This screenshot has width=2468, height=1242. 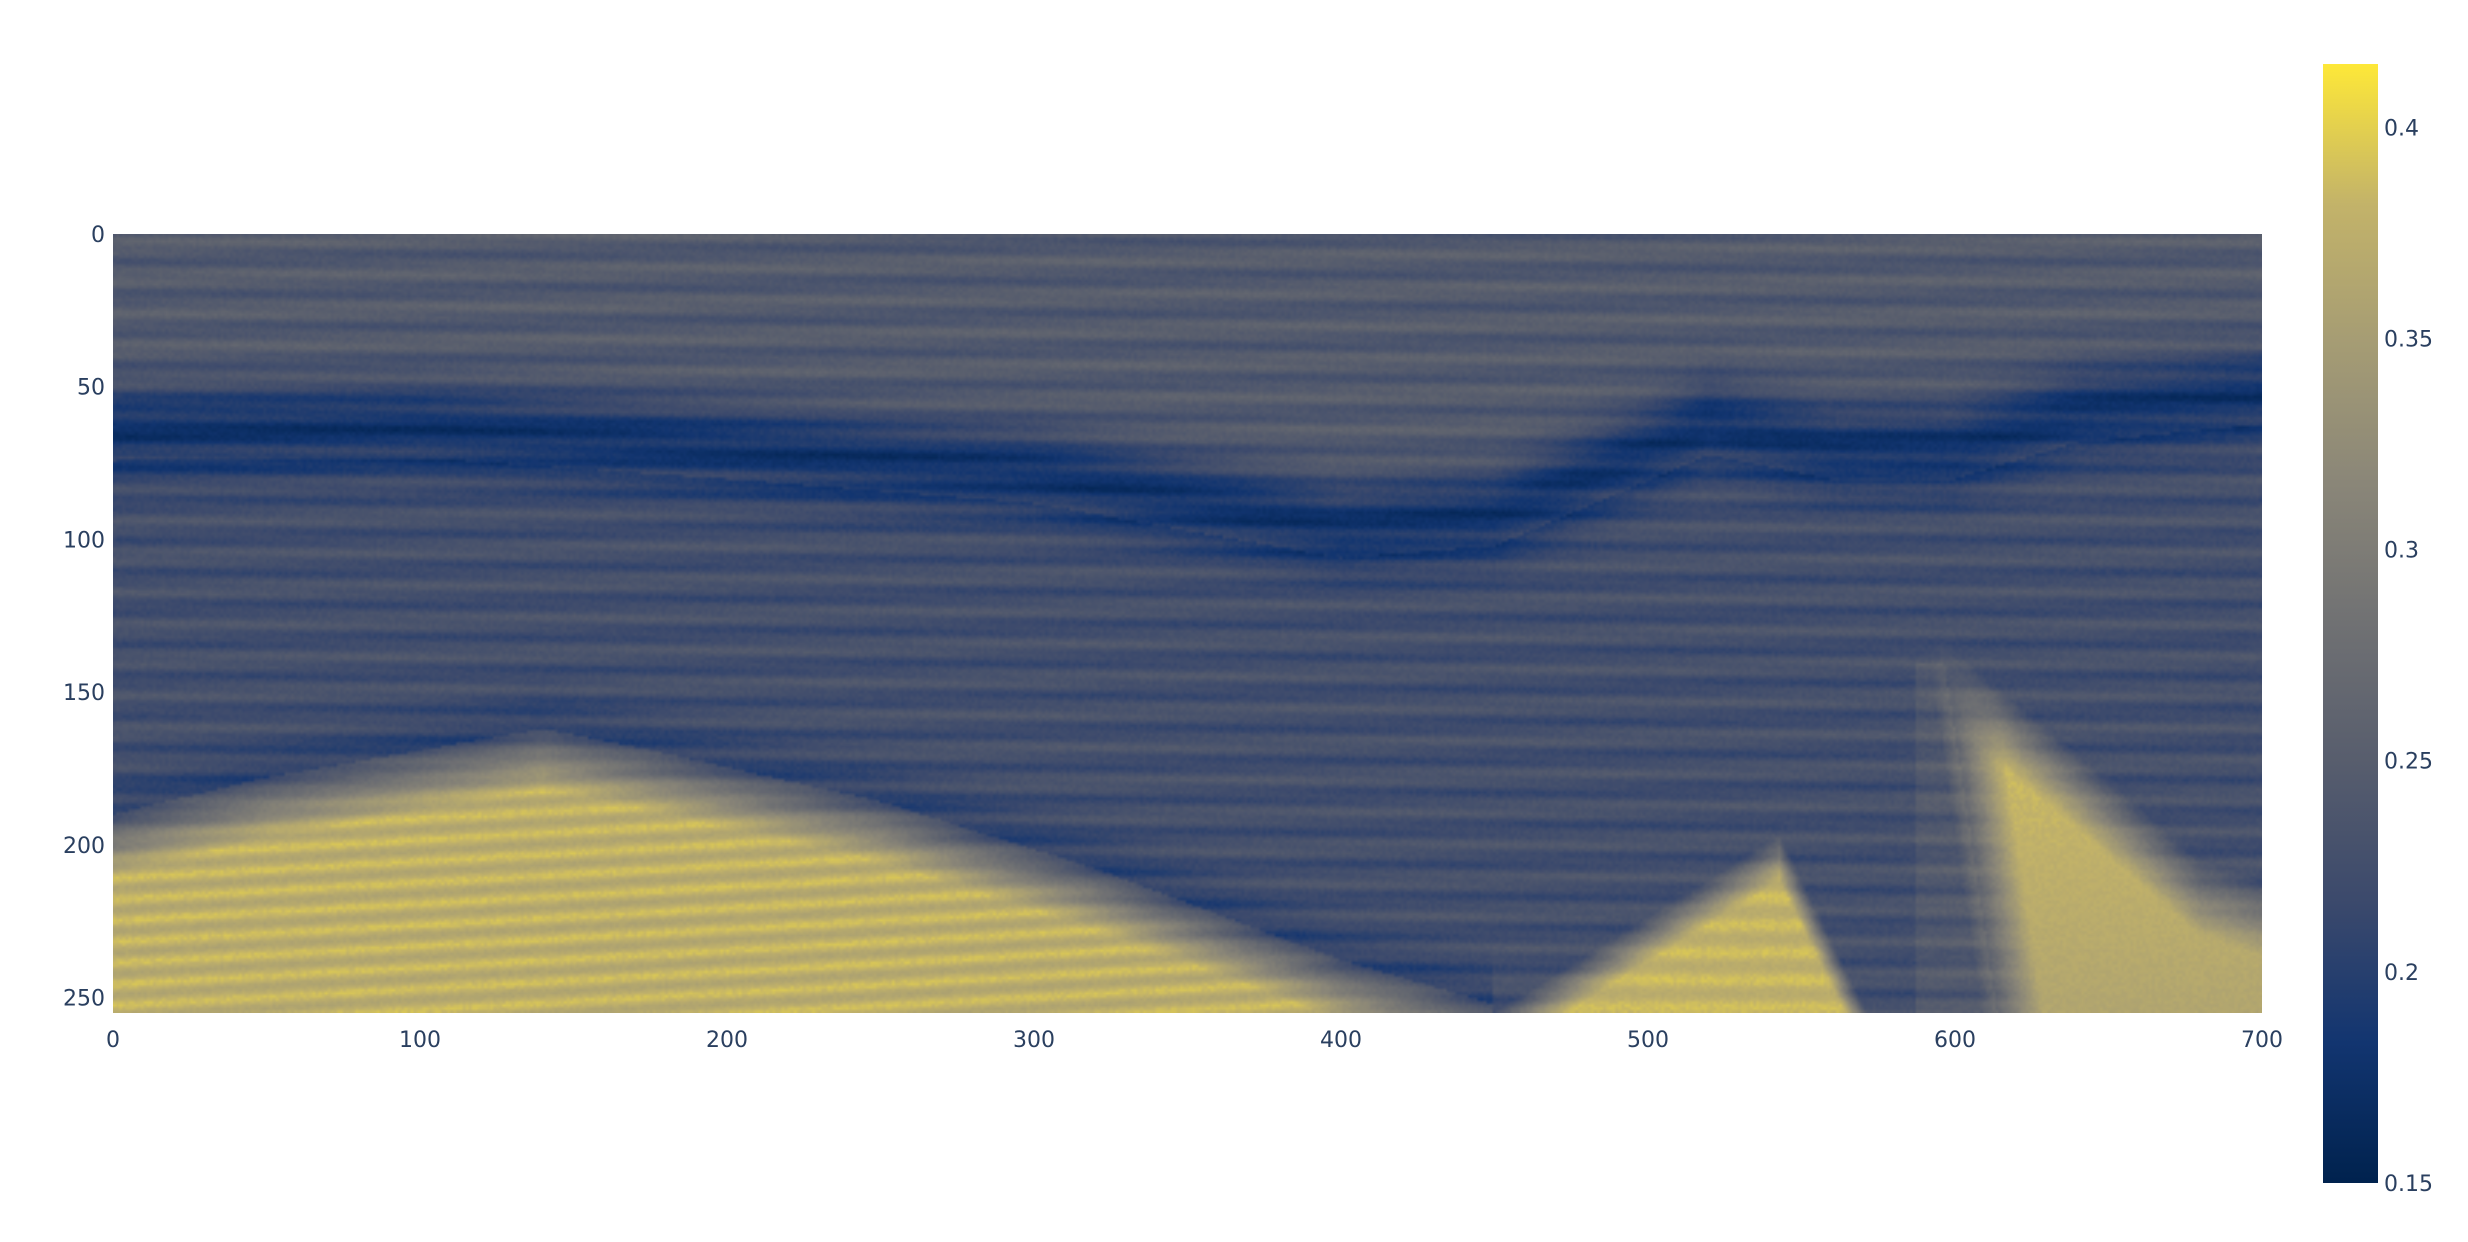 What do you see at coordinates (2401, 973) in the screenshot?
I see `colorbar-tick-label: 0.2` at bounding box center [2401, 973].